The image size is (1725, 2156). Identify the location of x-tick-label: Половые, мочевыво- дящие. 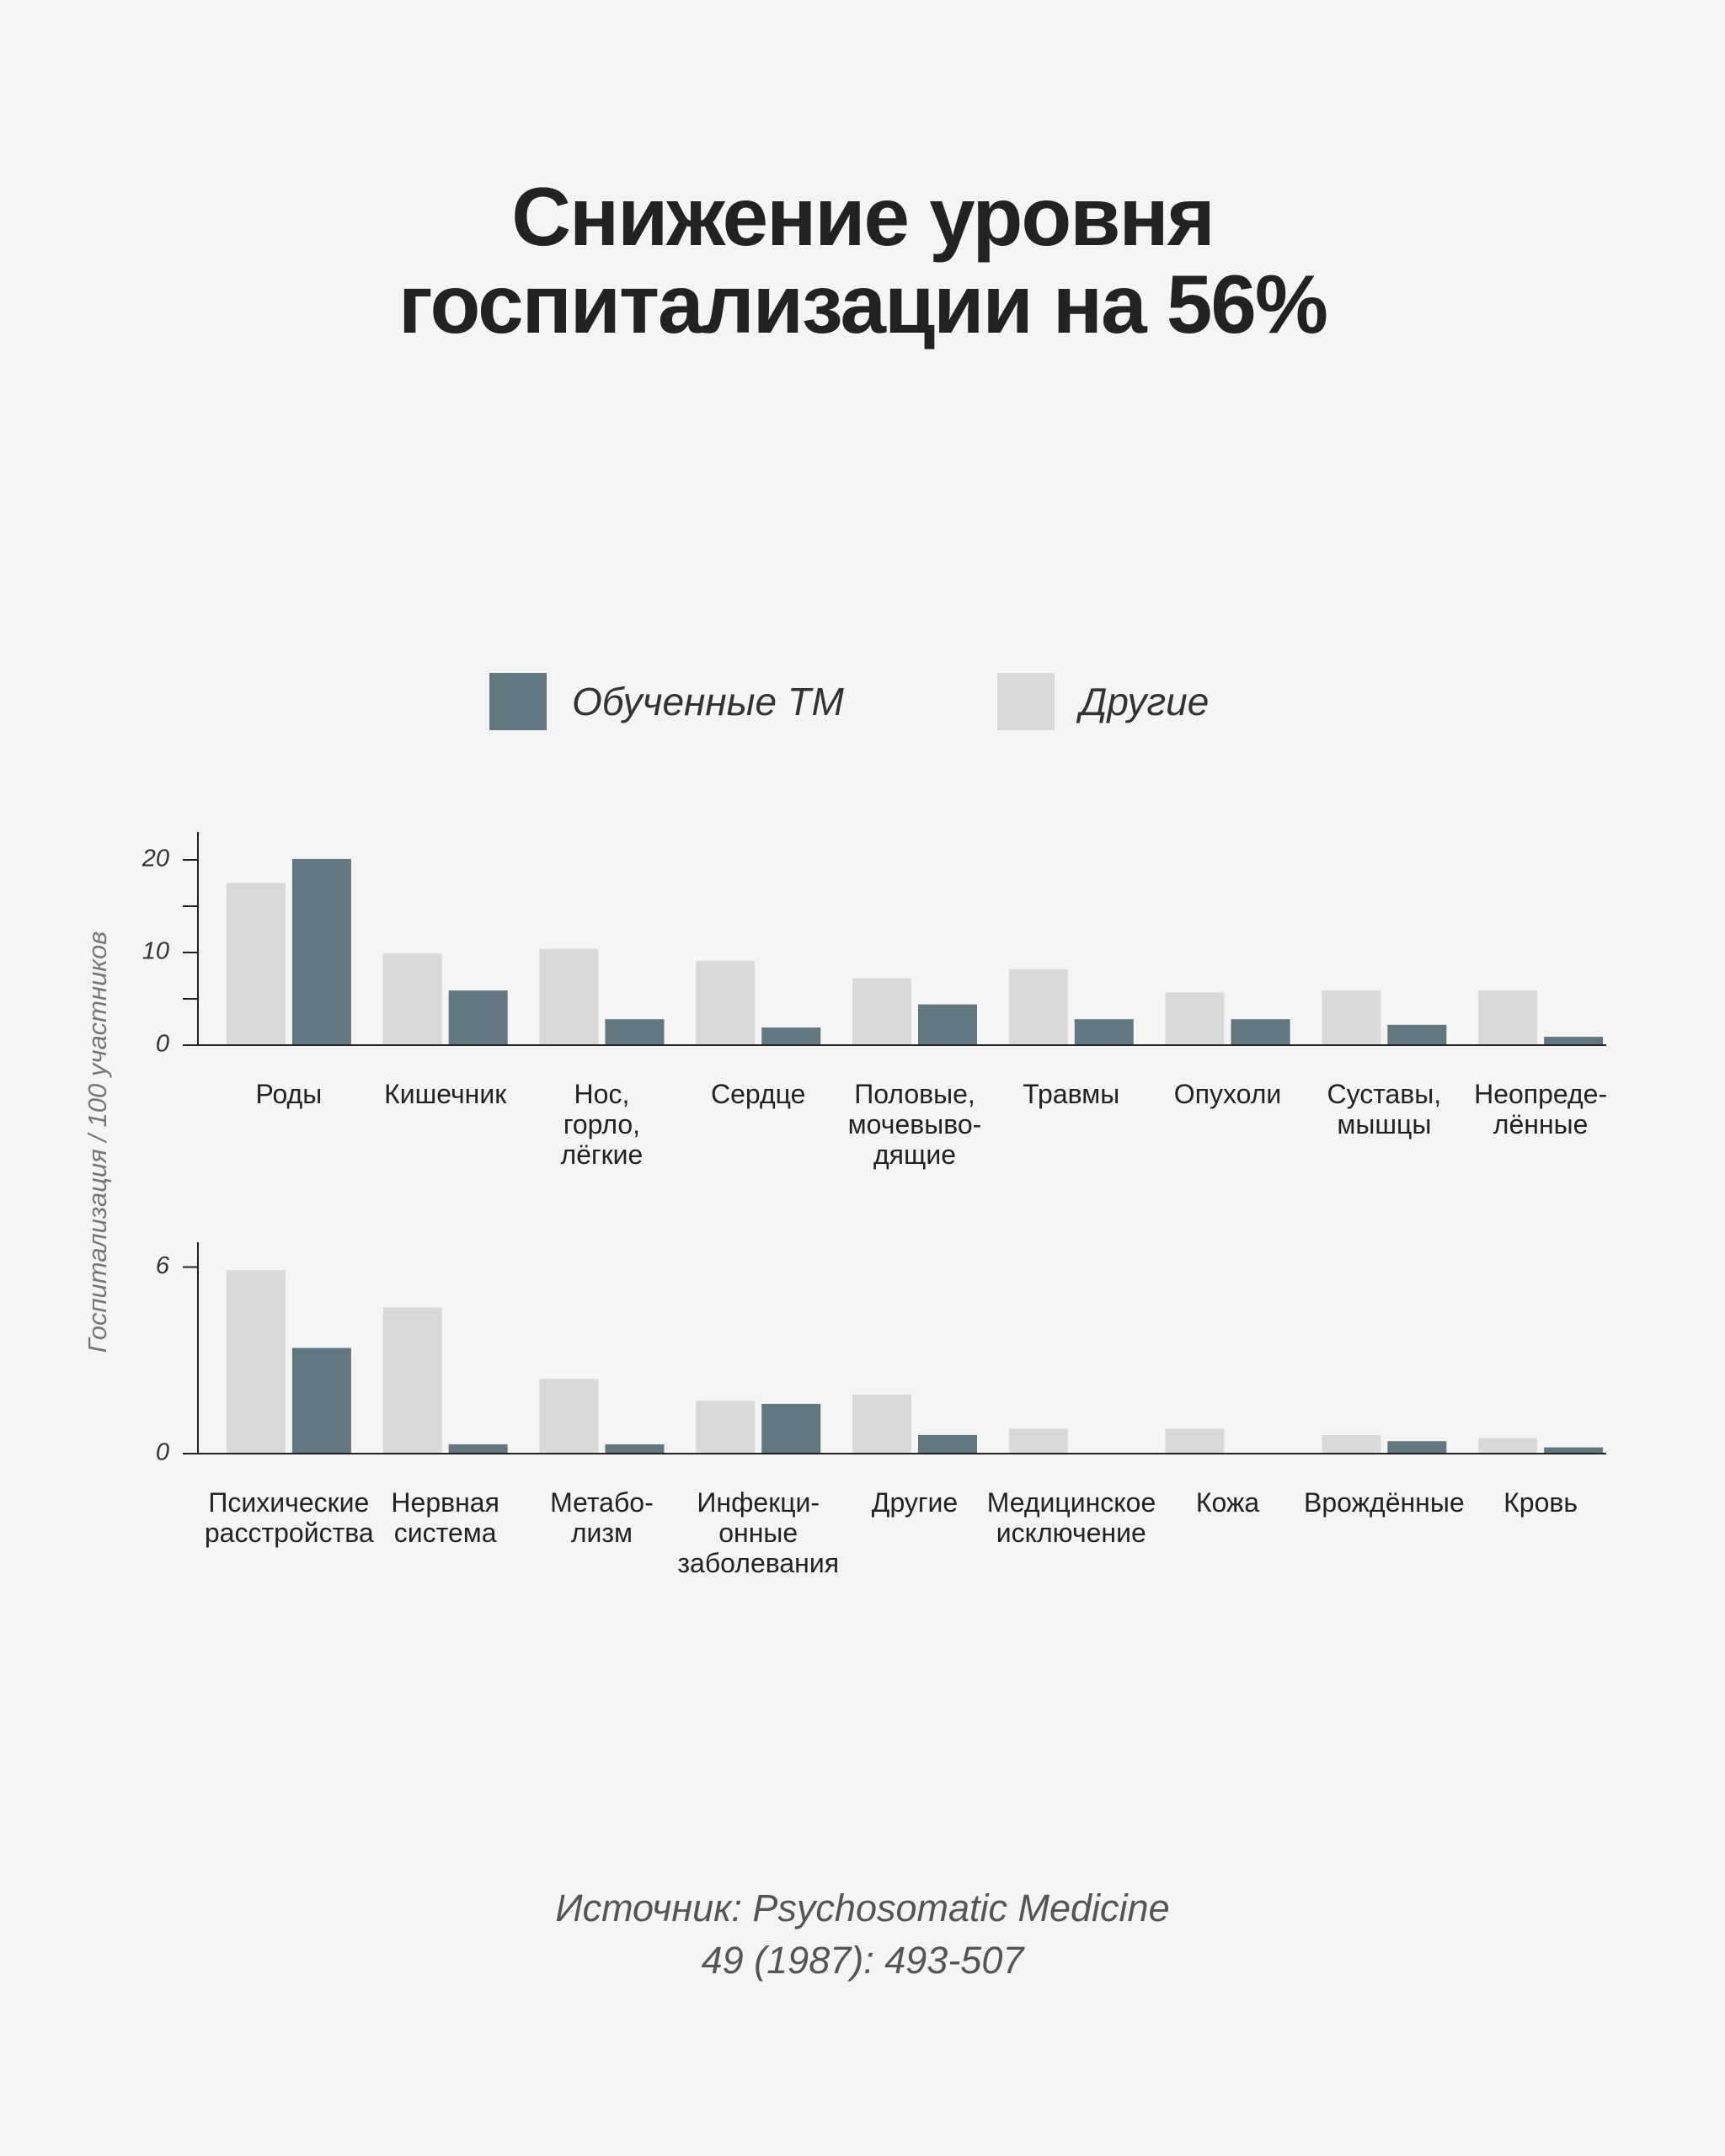
(914, 1124).